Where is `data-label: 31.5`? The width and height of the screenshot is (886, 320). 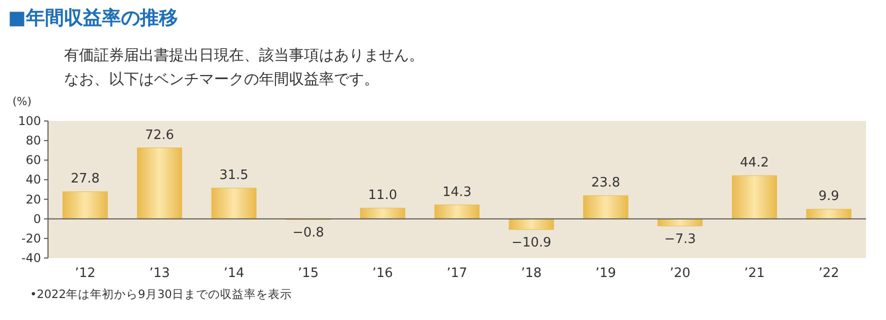
data-label: 31.5 is located at coordinates (233, 176).